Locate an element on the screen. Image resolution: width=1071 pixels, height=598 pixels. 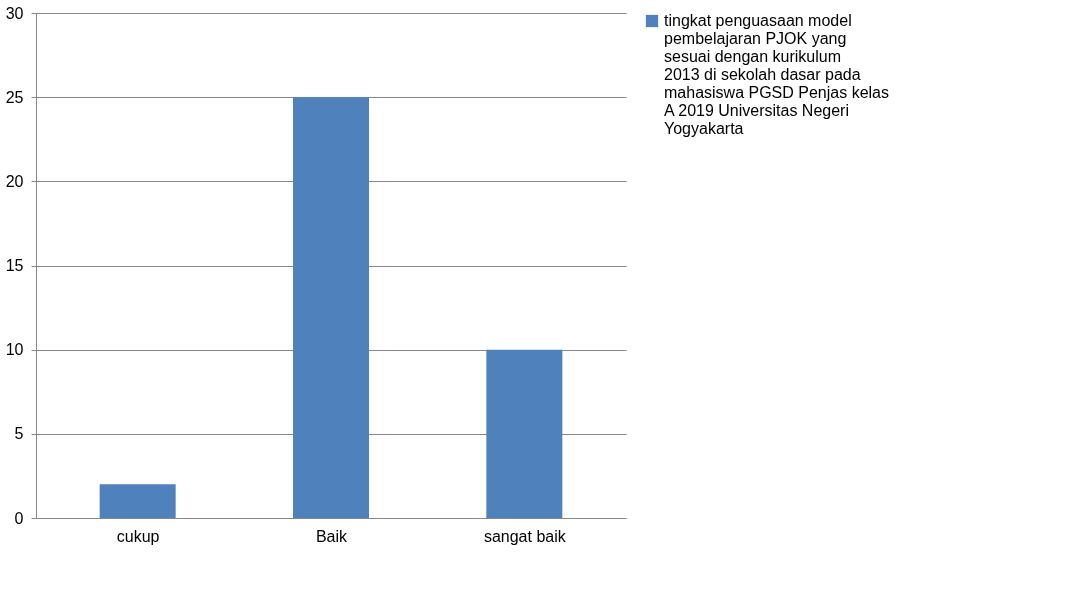
x-tick-label: sangat baik is located at coordinates (525, 536).